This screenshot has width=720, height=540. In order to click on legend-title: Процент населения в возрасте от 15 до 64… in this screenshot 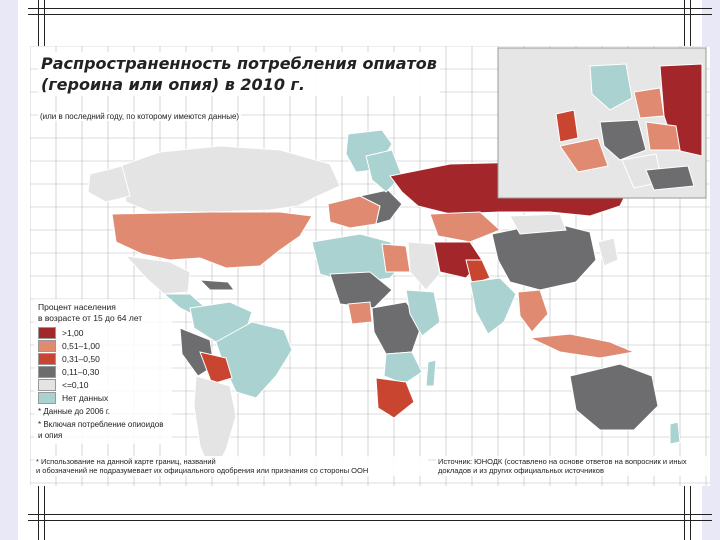, I will do `click(103, 313)`.